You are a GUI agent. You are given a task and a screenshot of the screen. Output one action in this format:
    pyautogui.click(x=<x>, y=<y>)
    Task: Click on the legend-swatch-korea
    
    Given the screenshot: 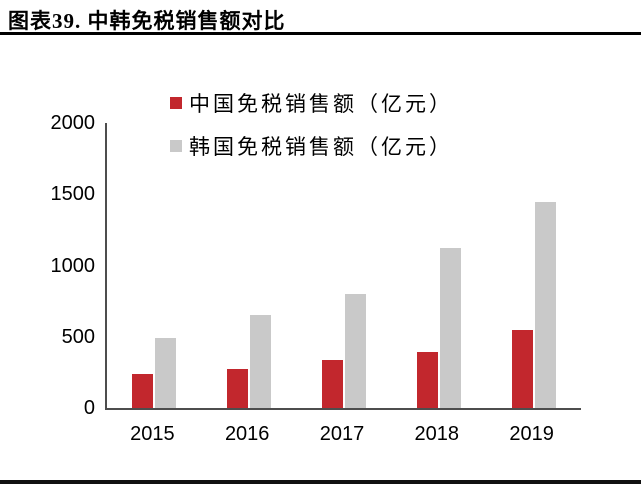 What is the action you would take?
    pyautogui.click(x=176, y=146)
    